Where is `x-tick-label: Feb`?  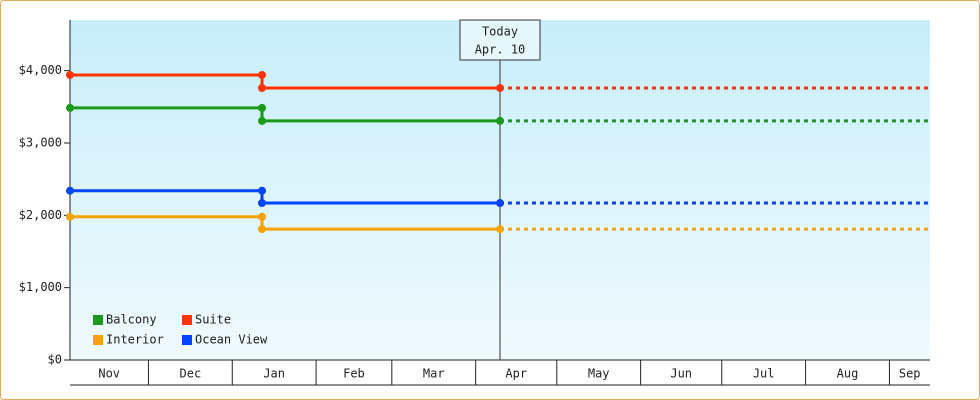 x-tick-label: Feb is located at coordinates (354, 374).